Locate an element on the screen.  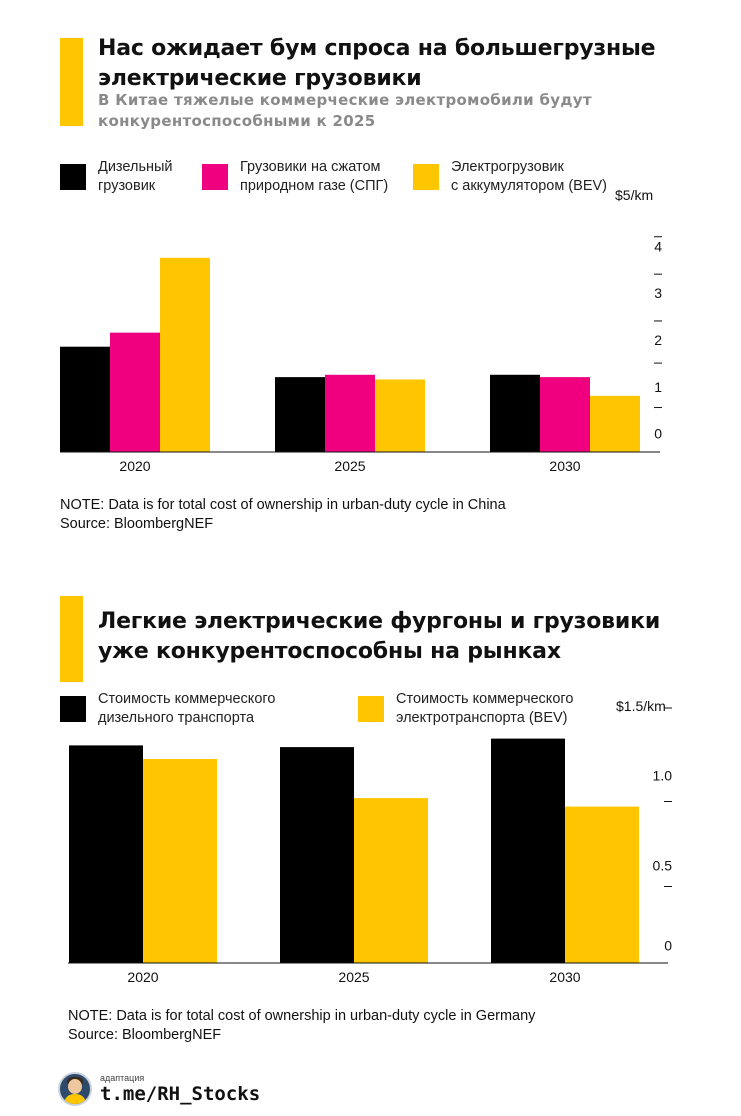
avatar is located at coordinates (75, 1089).